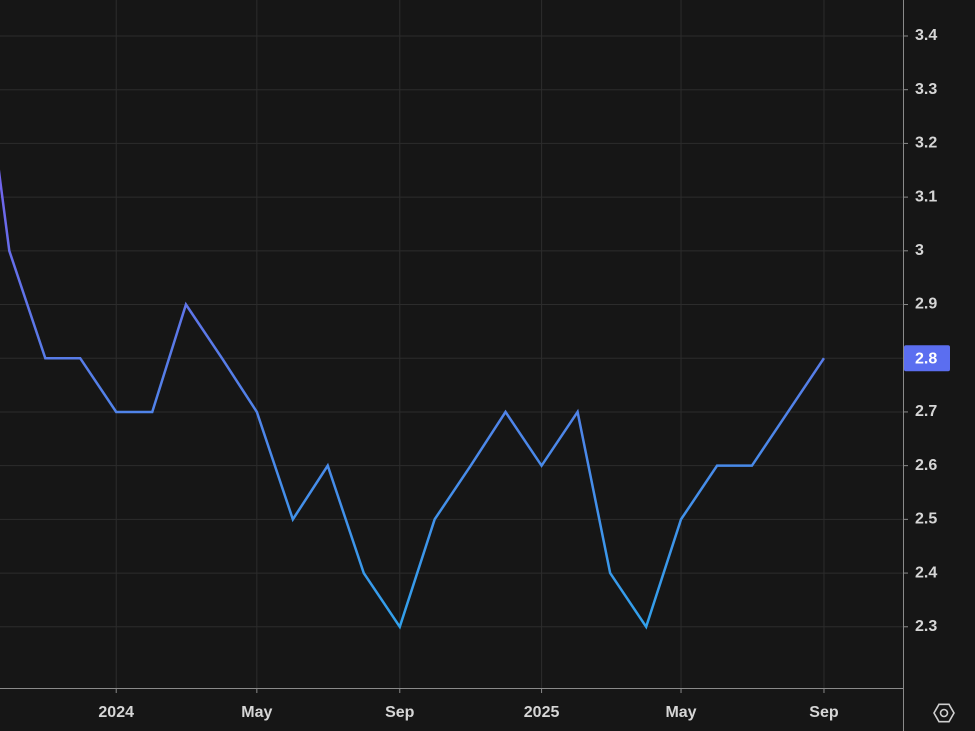 The image size is (975, 731). I want to click on y-tick-label: 2.5, so click(926, 519).